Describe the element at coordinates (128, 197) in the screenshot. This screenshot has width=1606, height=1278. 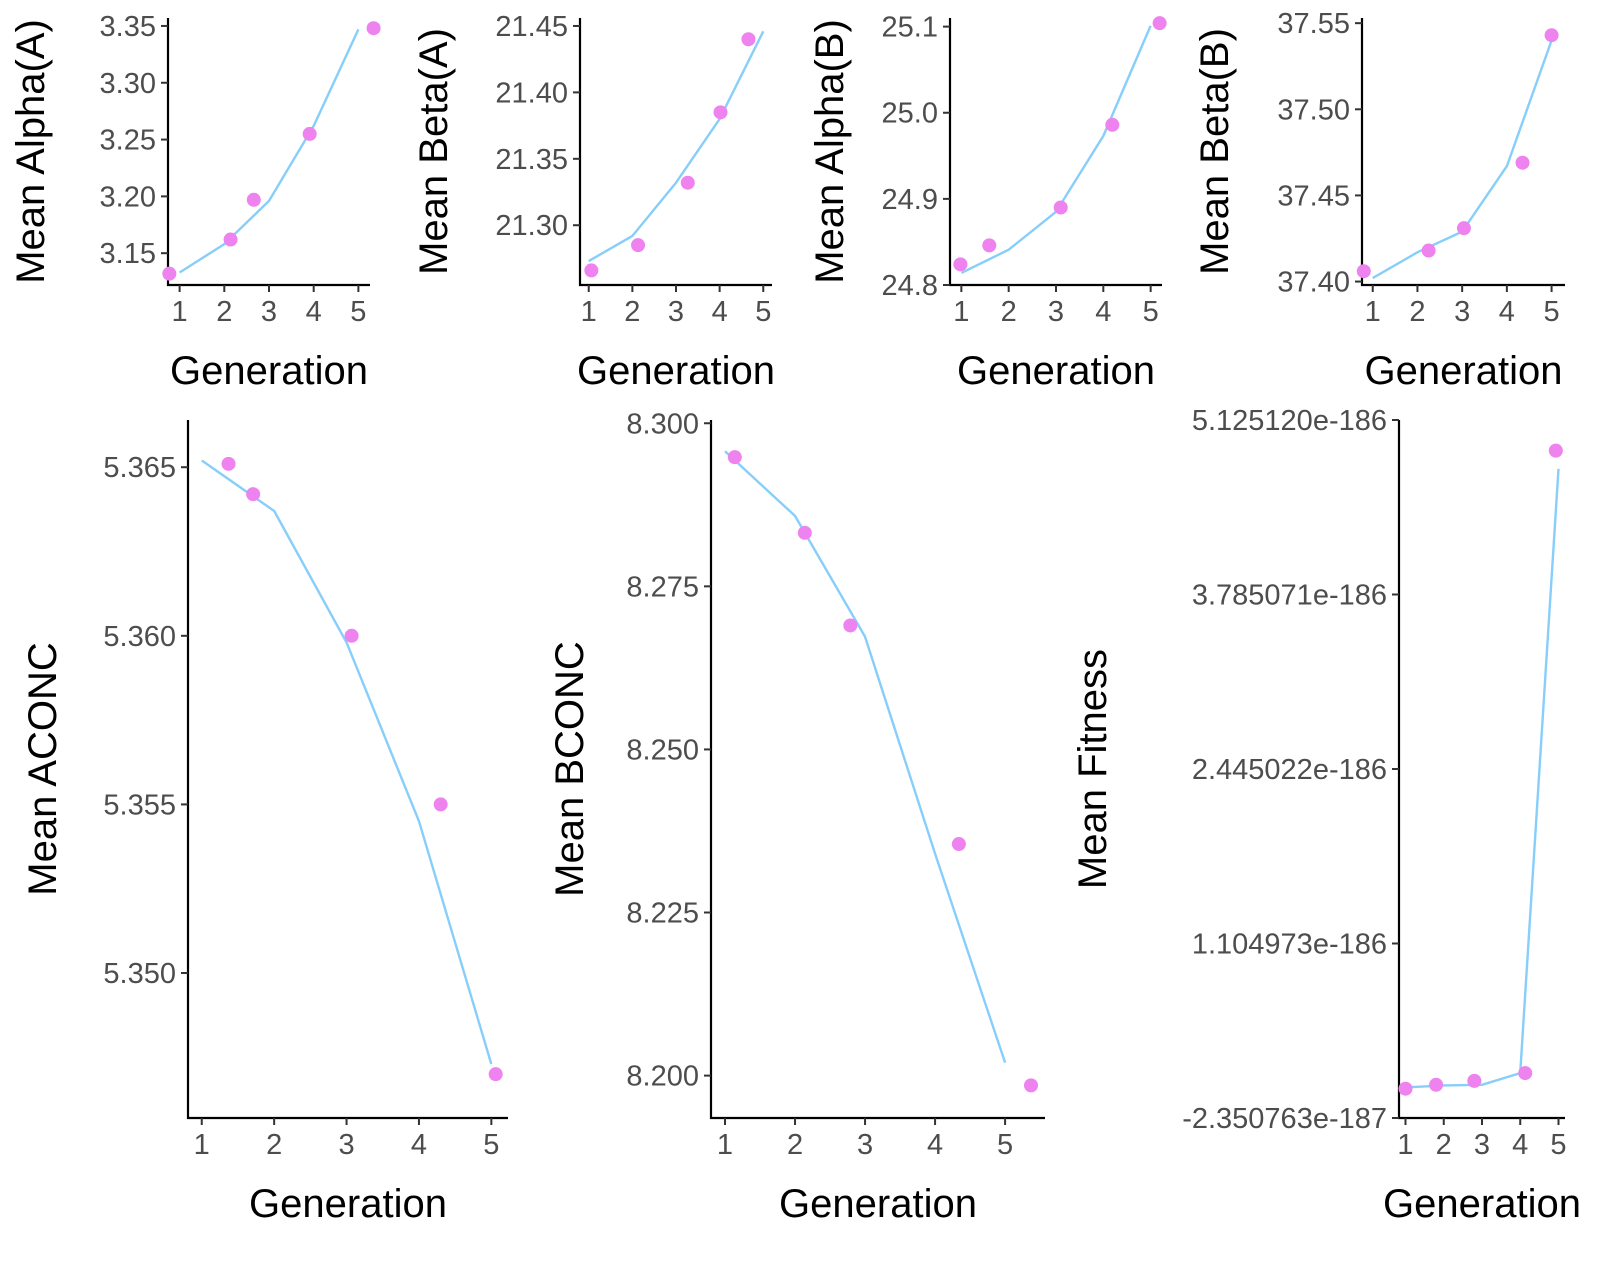
I see `y-tick-label: 3.20` at that location.